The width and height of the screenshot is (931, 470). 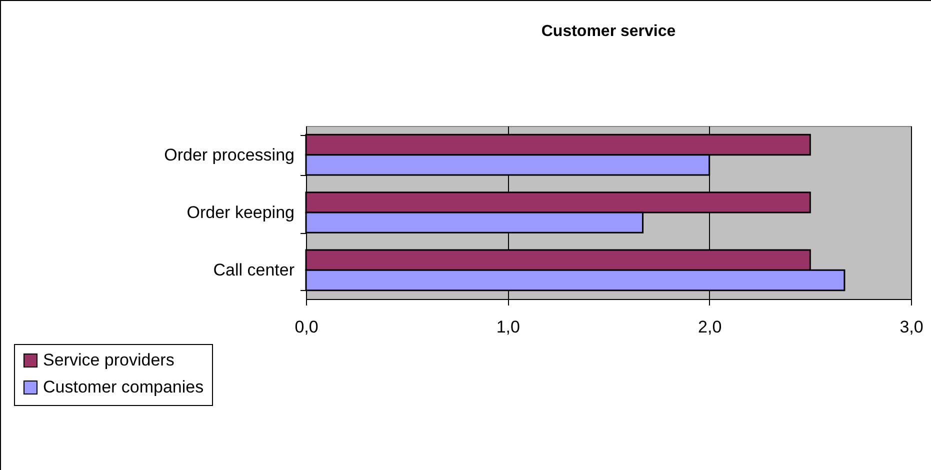 What do you see at coordinates (229, 154) in the screenshot?
I see `y-tick-label: Order processing` at bounding box center [229, 154].